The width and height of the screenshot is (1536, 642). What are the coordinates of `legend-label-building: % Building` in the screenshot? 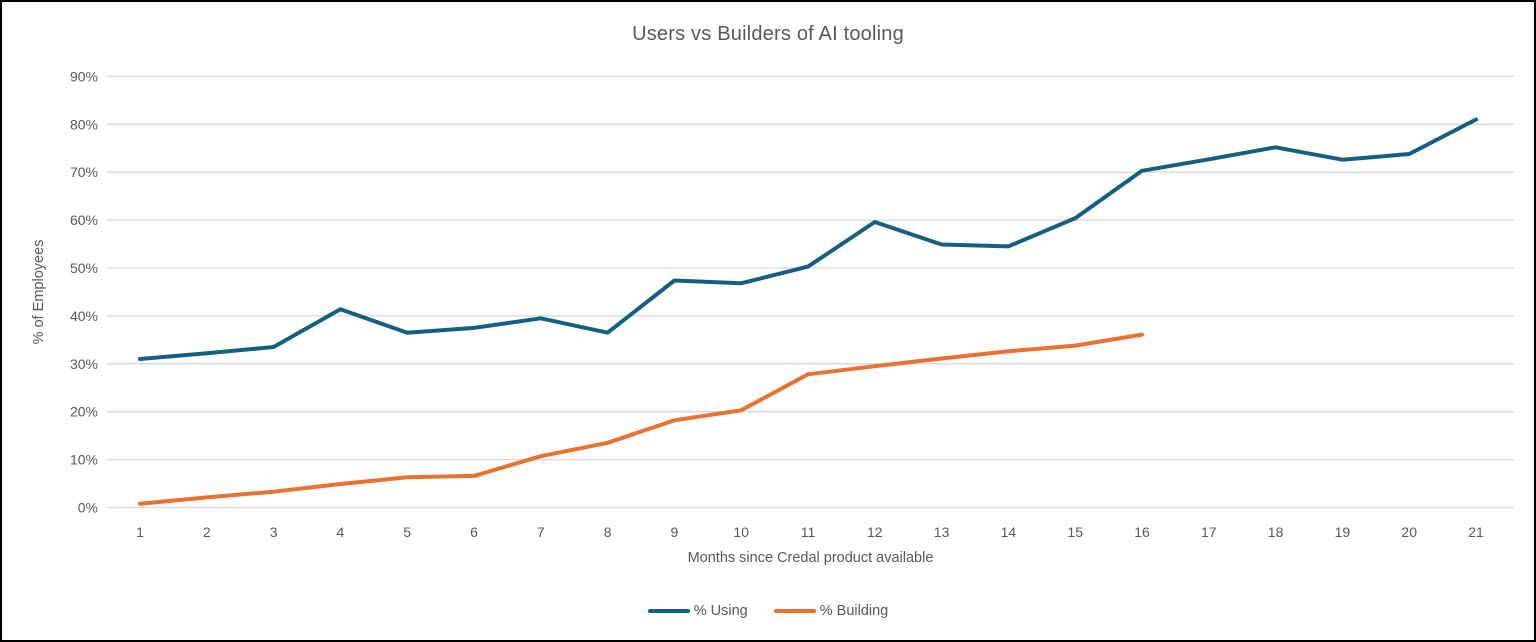 It's located at (854, 611).